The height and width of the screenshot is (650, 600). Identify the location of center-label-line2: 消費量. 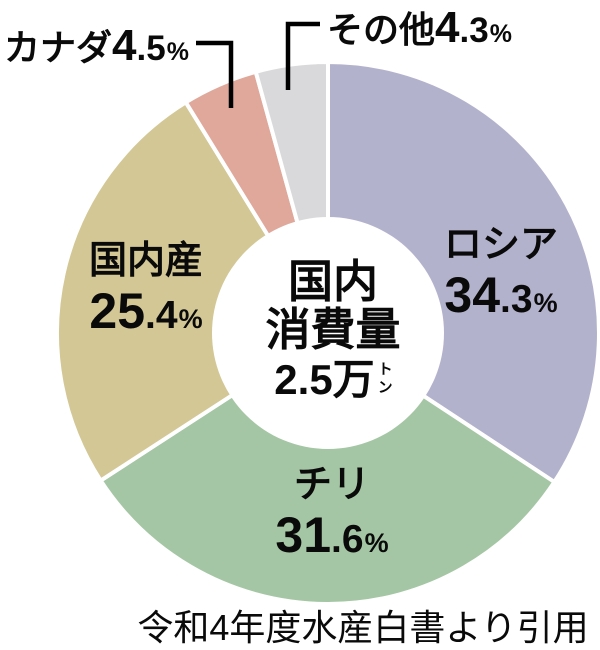
(333, 329).